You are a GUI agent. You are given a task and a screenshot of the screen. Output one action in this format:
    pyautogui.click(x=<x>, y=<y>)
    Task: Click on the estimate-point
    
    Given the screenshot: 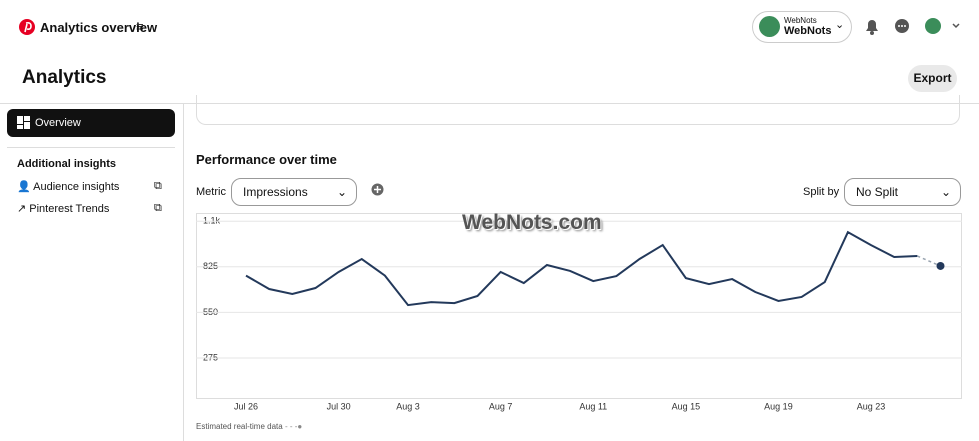 What is the action you would take?
    pyautogui.click(x=940, y=265)
    